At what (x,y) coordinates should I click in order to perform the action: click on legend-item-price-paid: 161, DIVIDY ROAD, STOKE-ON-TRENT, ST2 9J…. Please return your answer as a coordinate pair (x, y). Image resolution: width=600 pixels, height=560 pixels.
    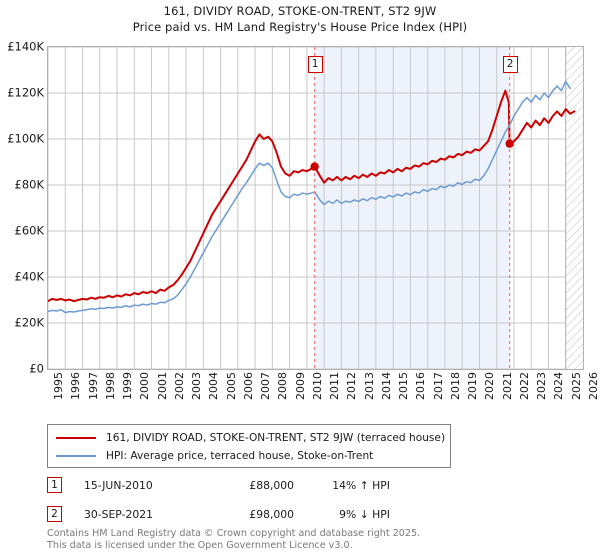
    Looking at the image, I should click on (249, 438).